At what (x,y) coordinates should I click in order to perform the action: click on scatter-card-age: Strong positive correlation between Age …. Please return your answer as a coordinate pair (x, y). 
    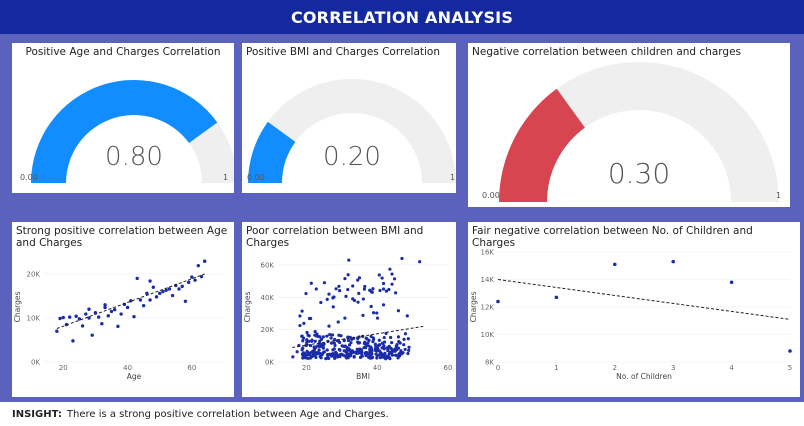
    Looking at the image, I should click on (123, 309).